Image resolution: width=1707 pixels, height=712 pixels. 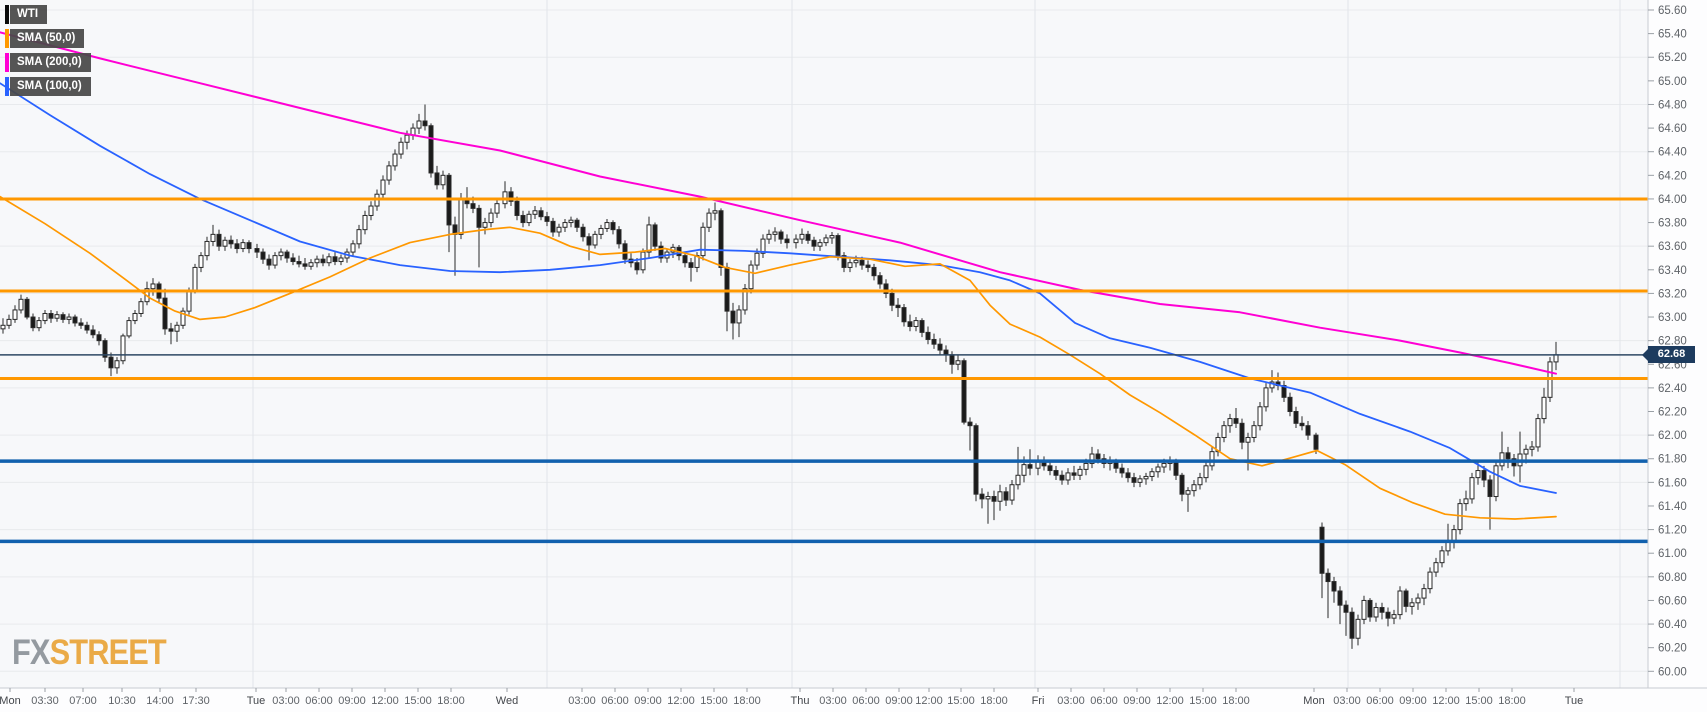 I want to click on price-tick-label: 60.20, so click(x=1672, y=649).